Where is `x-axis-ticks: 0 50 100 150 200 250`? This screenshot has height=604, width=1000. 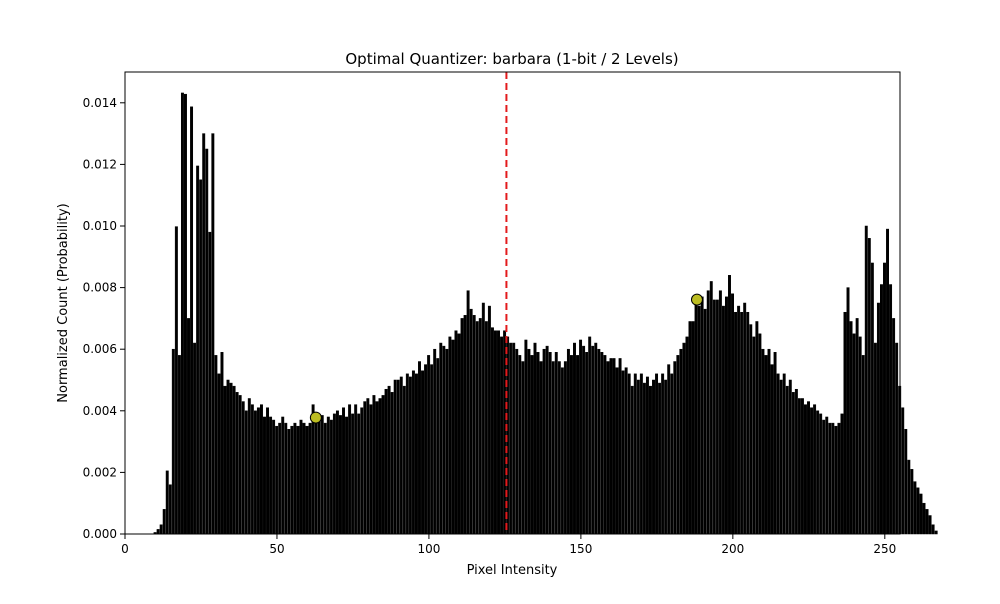 x-axis-ticks: 0 50 100 150 200 250 is located at coordinates (508, 545).